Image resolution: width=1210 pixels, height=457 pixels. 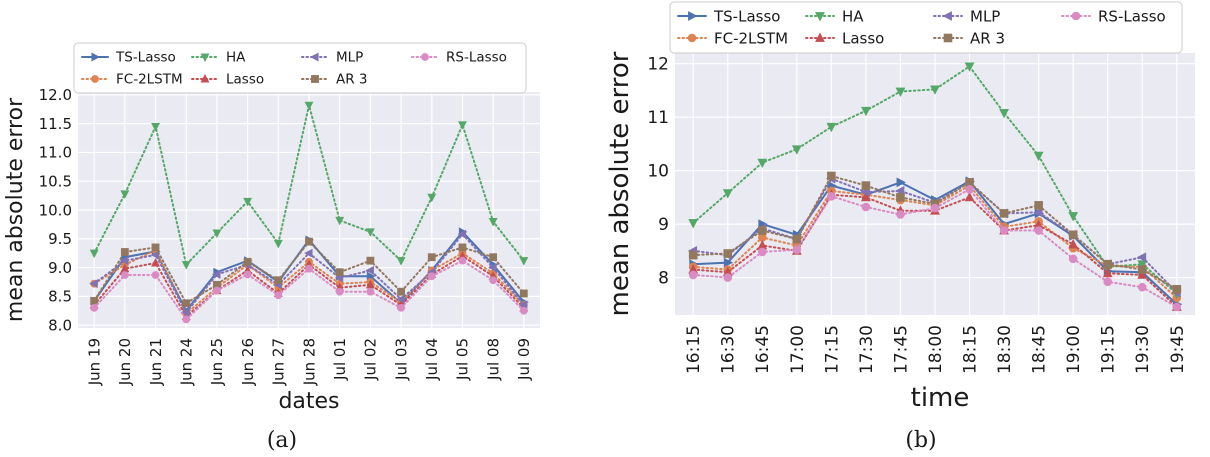 I want to click on x-tick-label: Jun 20, so click(x=125, y=362).